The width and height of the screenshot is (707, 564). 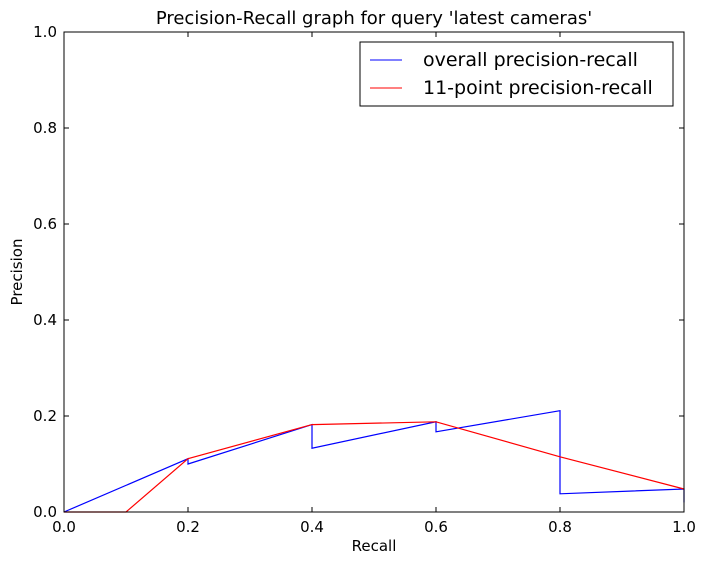 What do you see at coordinates (436, 527) in the screenshot?
I see `x-tick-label: 0.6` at bounding box center [436, 527].